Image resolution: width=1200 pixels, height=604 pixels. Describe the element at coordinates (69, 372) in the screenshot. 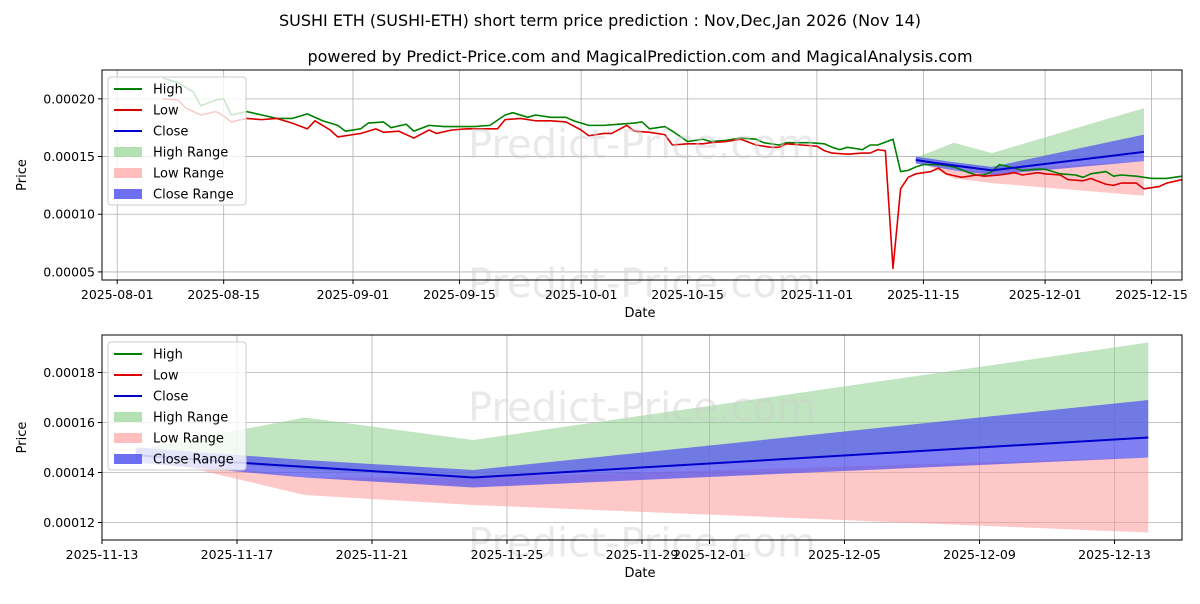

I see `bottom-ytick-label: 0.00018` at that location.